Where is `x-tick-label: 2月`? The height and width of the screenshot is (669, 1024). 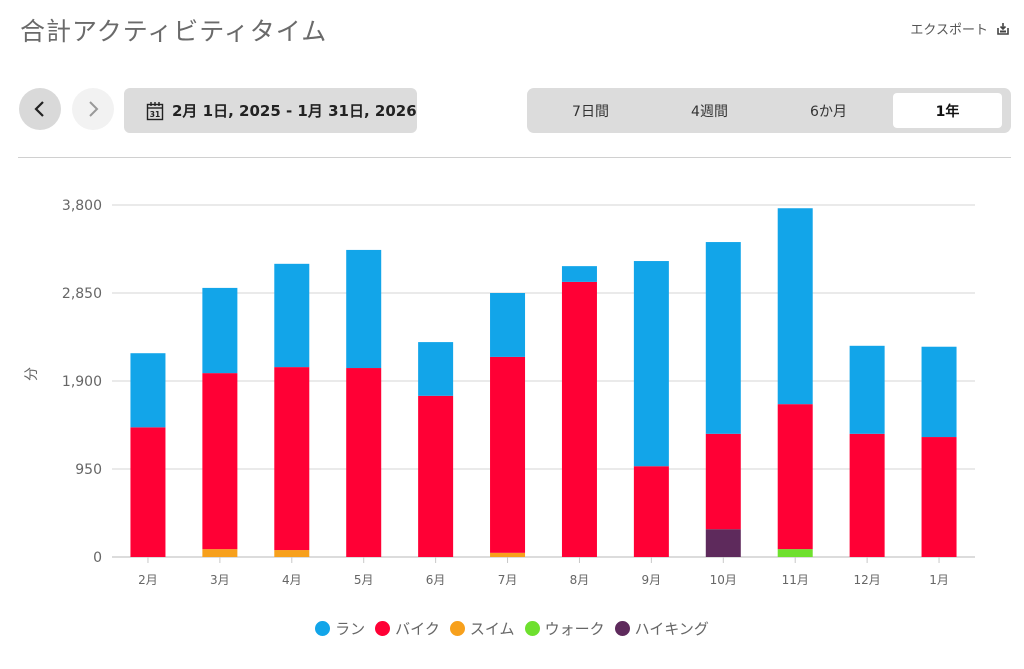
x-tick-label: 2月 is located at coordinates (148, 580).